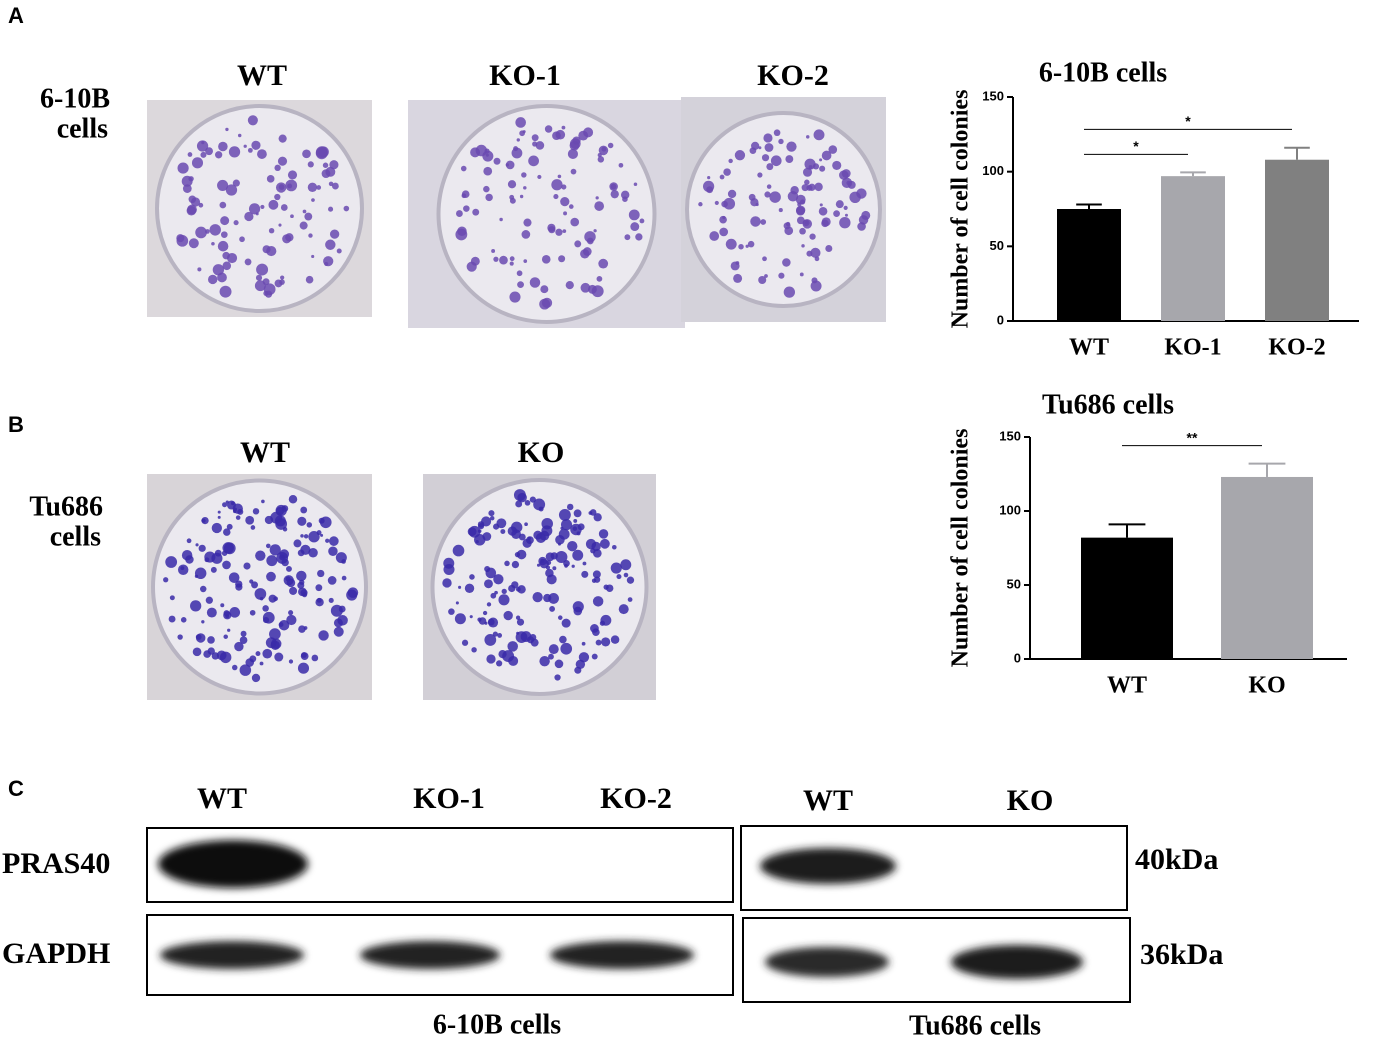 Image resolution: width=1377 pixels, height=1044 pixels. Describe the element at coordinates (1181, 954) in the screenshot. I see `size-label: 36kDa` at that location.